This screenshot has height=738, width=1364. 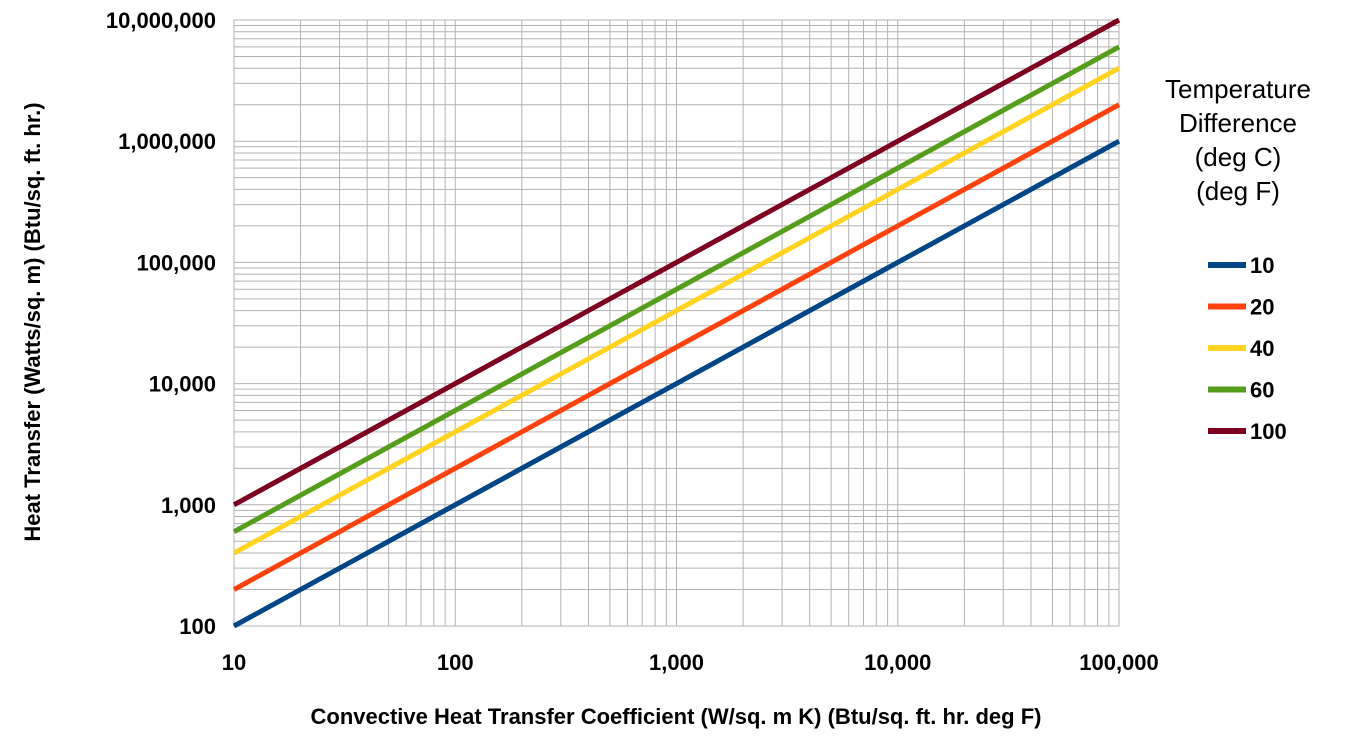 I want to click on legend-label: 10, so click(x=1262, y=265).